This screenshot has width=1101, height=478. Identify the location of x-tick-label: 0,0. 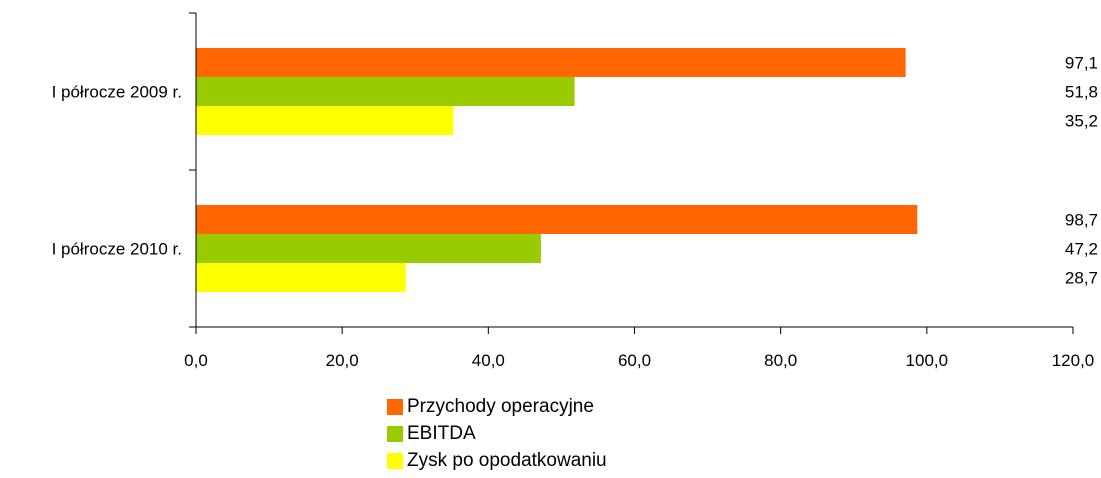
(196, 360).